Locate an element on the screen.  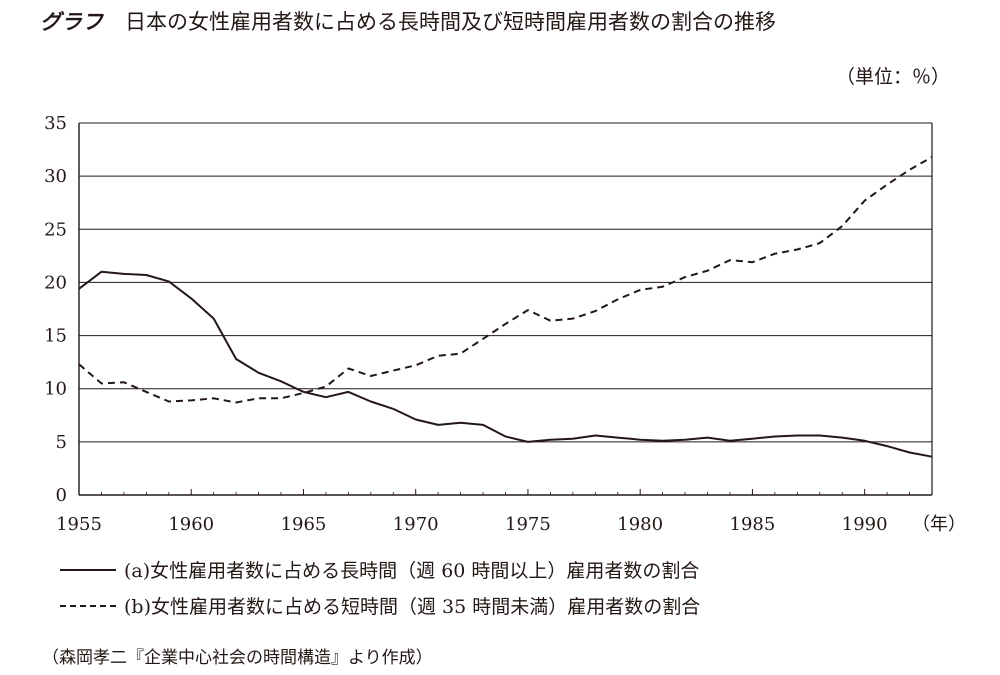
y-tick-label: 35 is located at coordinates (55, 123).